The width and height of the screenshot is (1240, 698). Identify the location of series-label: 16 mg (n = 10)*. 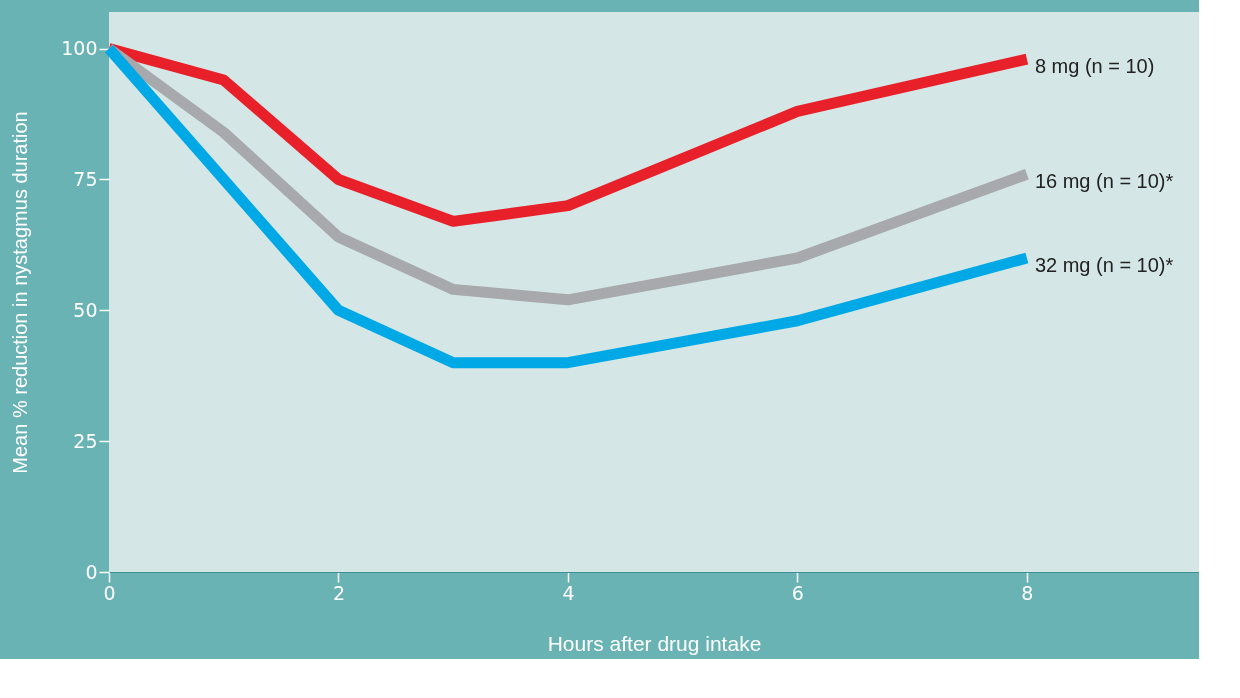
(1104, 181).